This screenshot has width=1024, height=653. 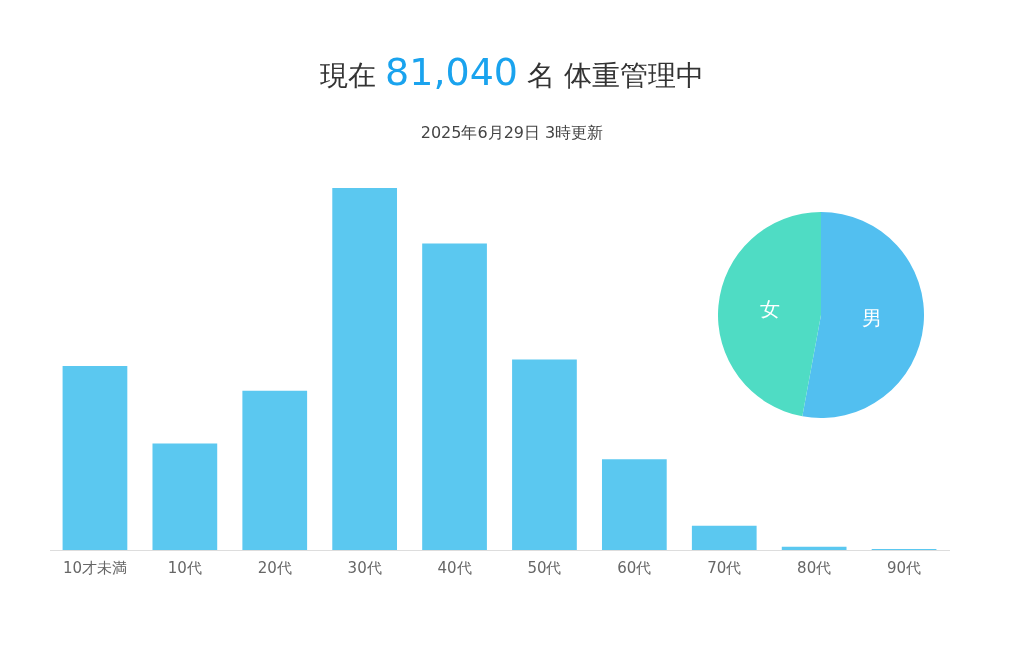 What do you see at coordinates (184, 567) in the screenshot?
I see `x-tick-label: 10代` at bounding box center [184, 567].